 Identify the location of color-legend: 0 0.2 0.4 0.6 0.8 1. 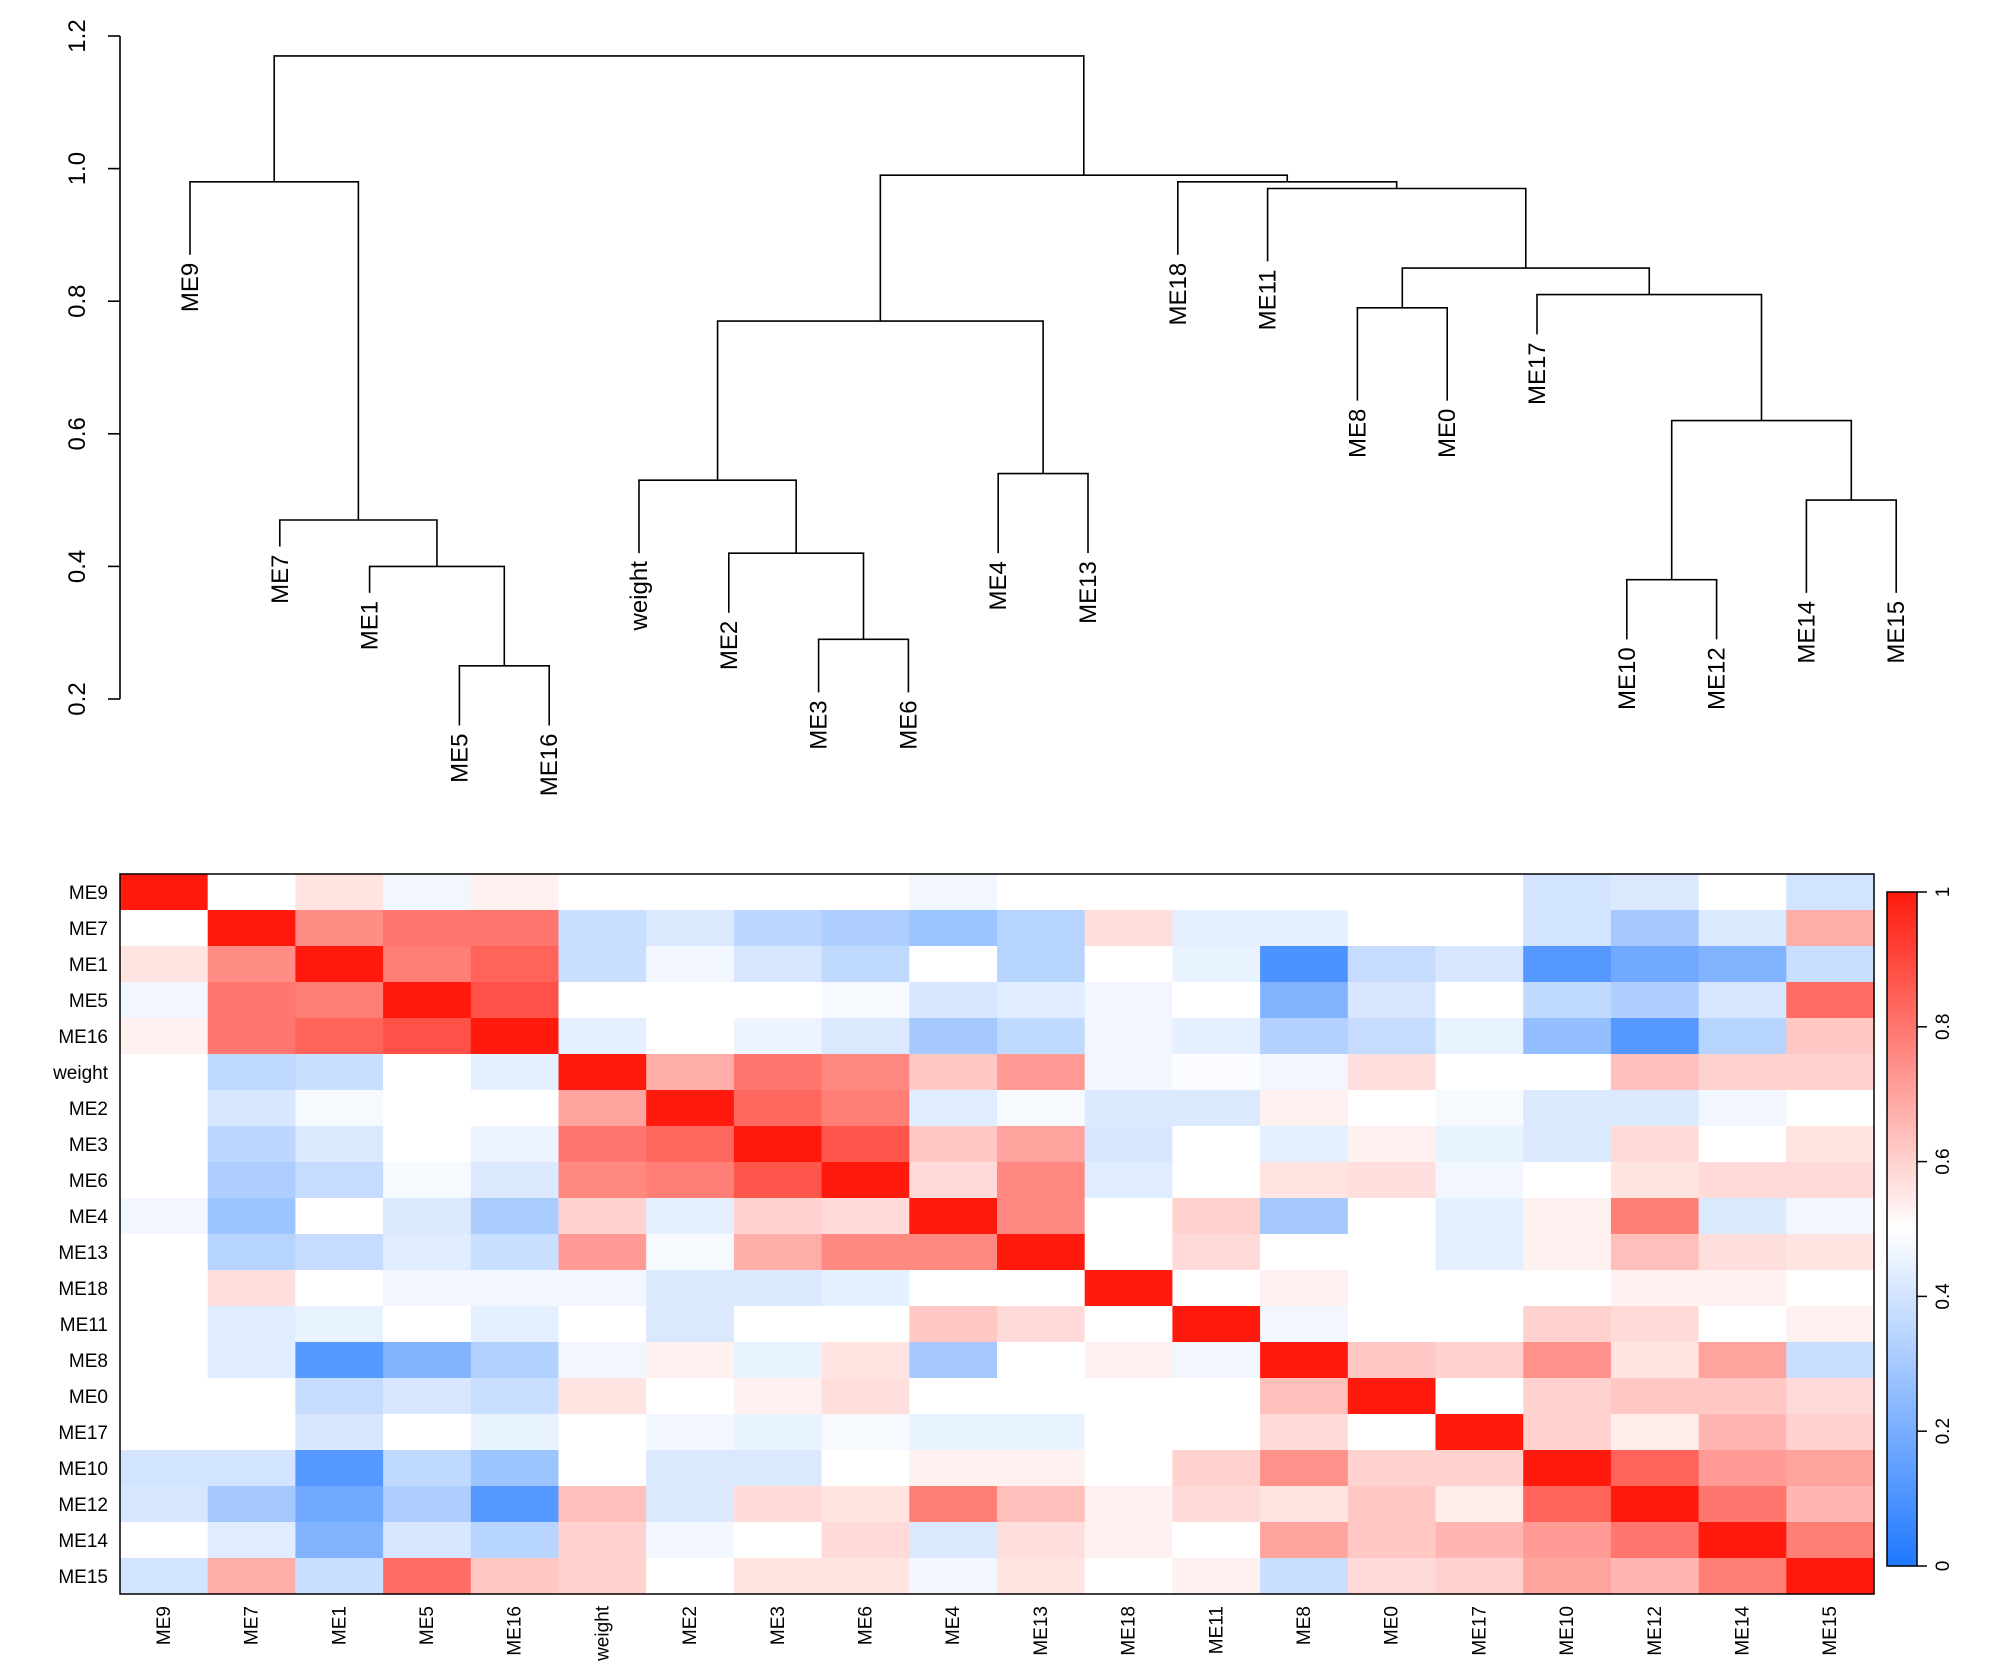
(1920, 1229).